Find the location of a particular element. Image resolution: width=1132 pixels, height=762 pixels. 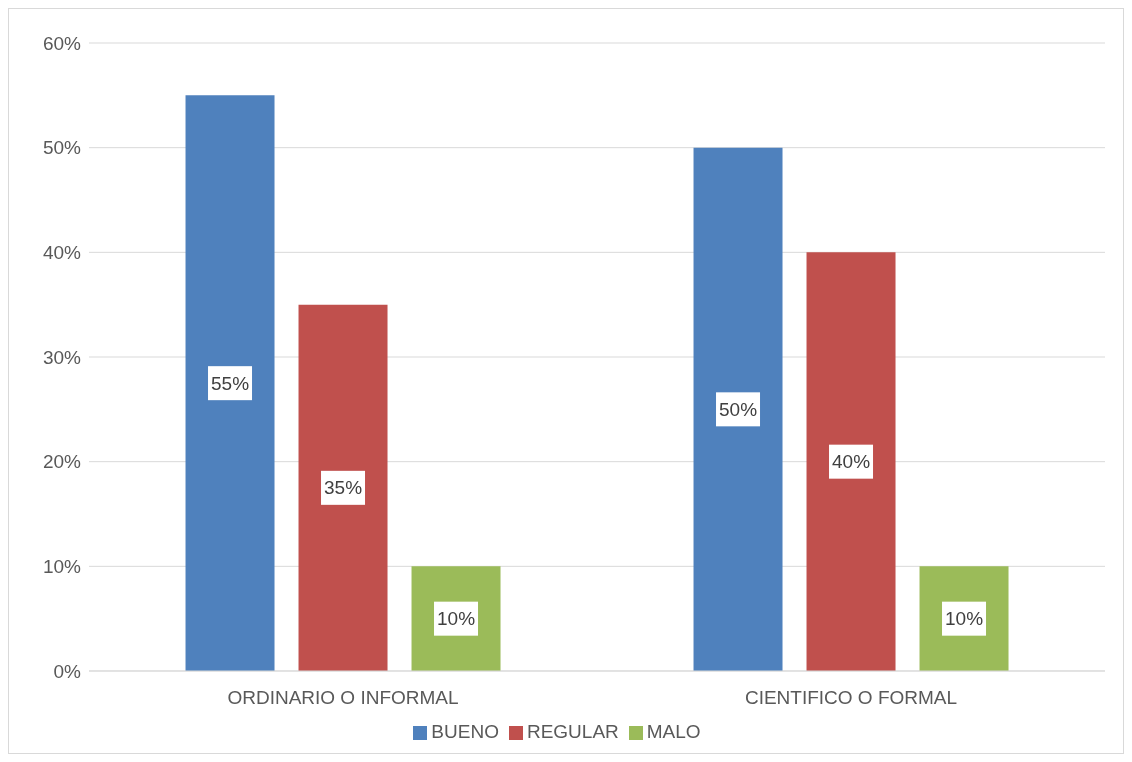

x-tick-label: ORDINARIO O INFORMAL is located at coordinates (343, 698).